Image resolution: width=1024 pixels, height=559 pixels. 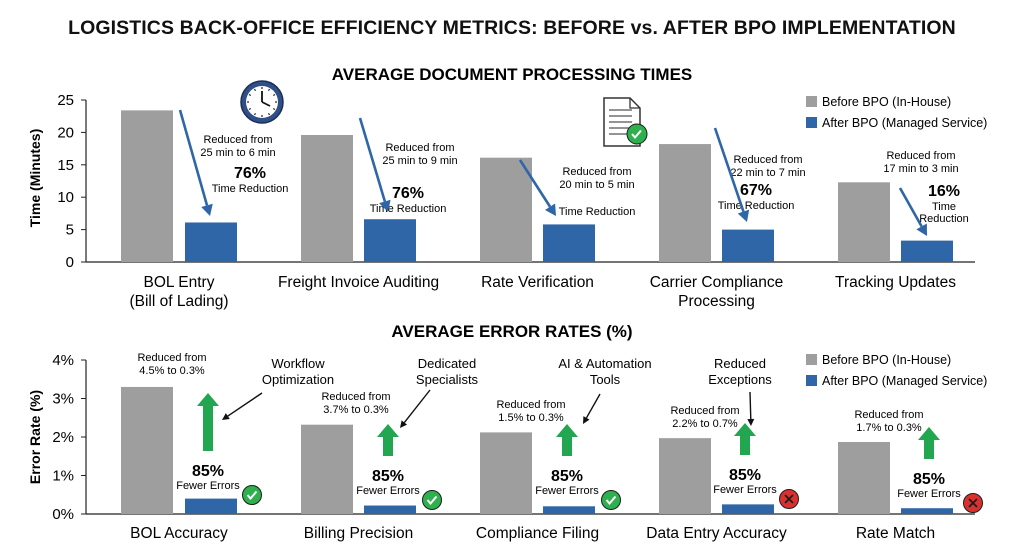 What do you see at coordinates (356, 410) in the screenshot?
I see `reduction-note: 3.7% to 0.3%` at bounding box center [356, 410].